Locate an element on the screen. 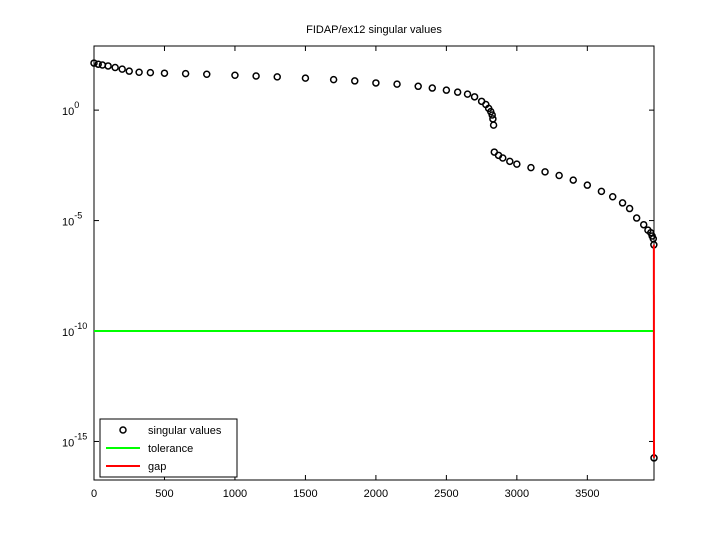 The width and height of the screenshot is (720, 540). y-tick-exponent: -5 is located at coordinates (78, 216).